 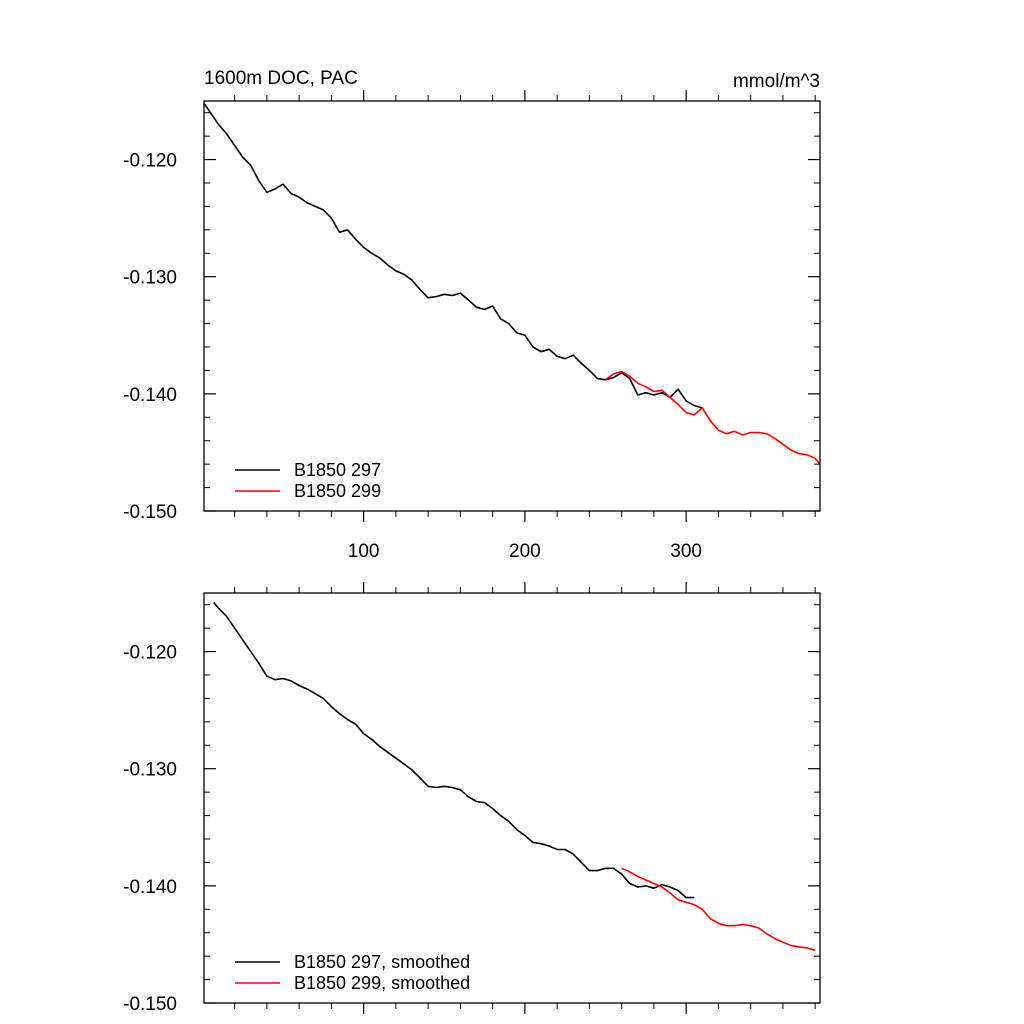 I want to click on legend: B1850 297 B1850 299, so click(x=308, y=480).